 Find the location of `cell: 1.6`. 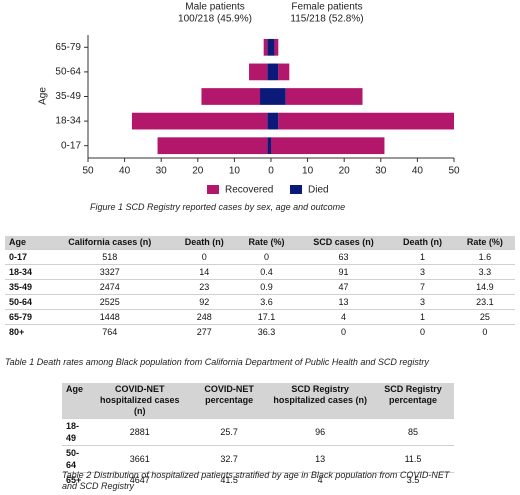

cell: 1.6 is located at coordinates (484, 257).